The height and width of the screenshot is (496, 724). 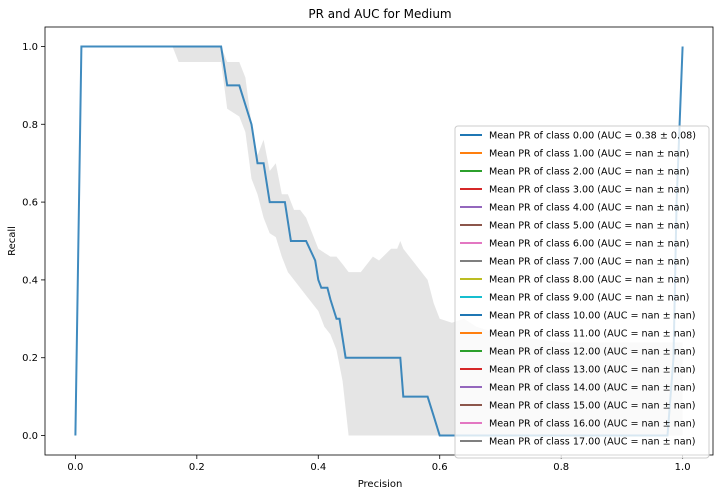 I want to click on legend-entry: Mean PR of class 16.00 (AUC = nan ± nan), so click(x=592, y=424).